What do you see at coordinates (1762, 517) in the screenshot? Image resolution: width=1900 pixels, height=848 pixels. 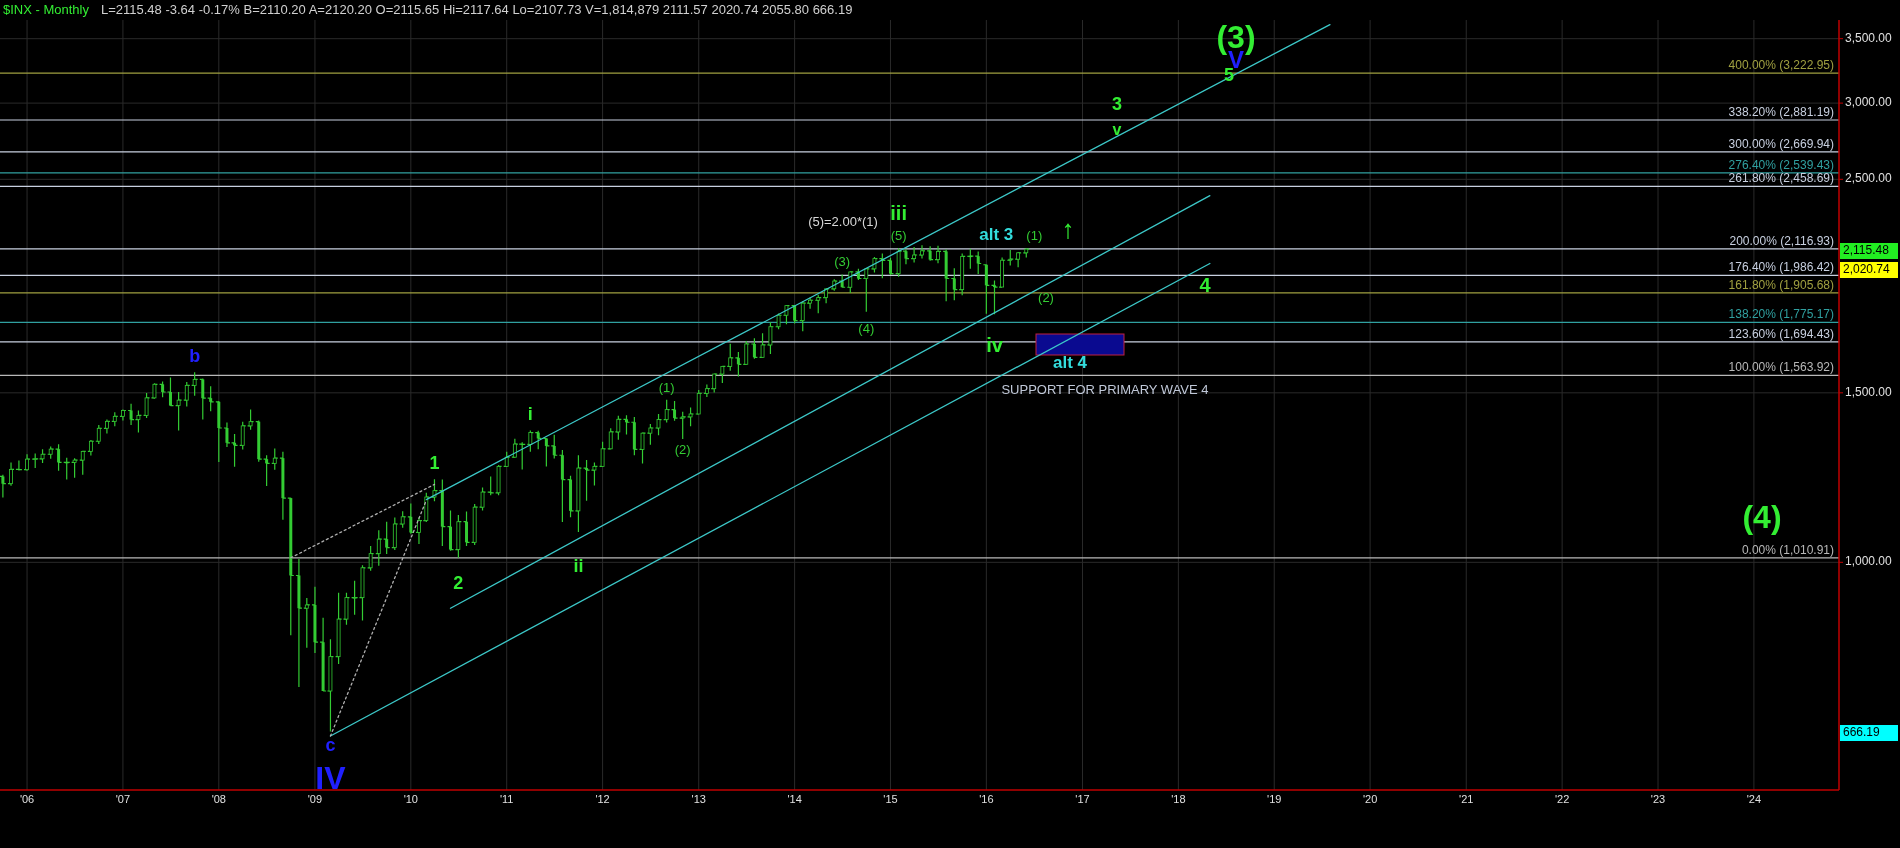 I see `annotation: (4)` at bounding box center [1762, 517].